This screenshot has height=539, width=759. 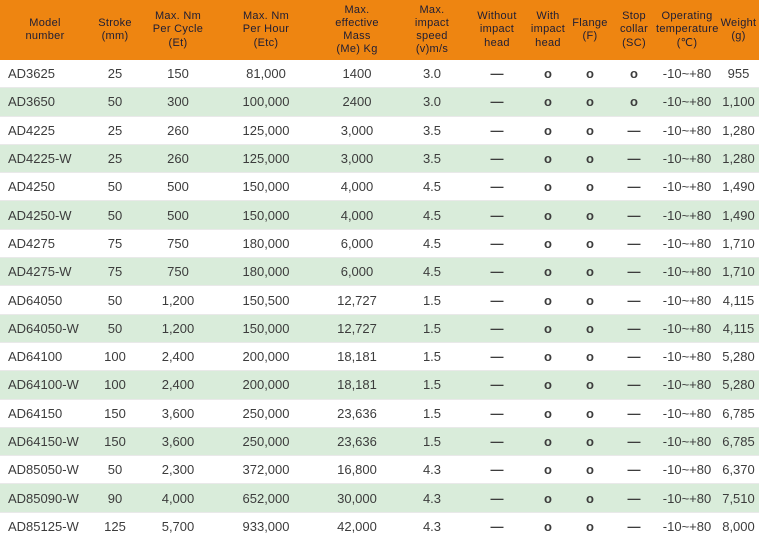 What do you see at coordinates (266, 74) in the screenshot?
I see `cell-hour: 81,000` at bounding box center [266, 74].